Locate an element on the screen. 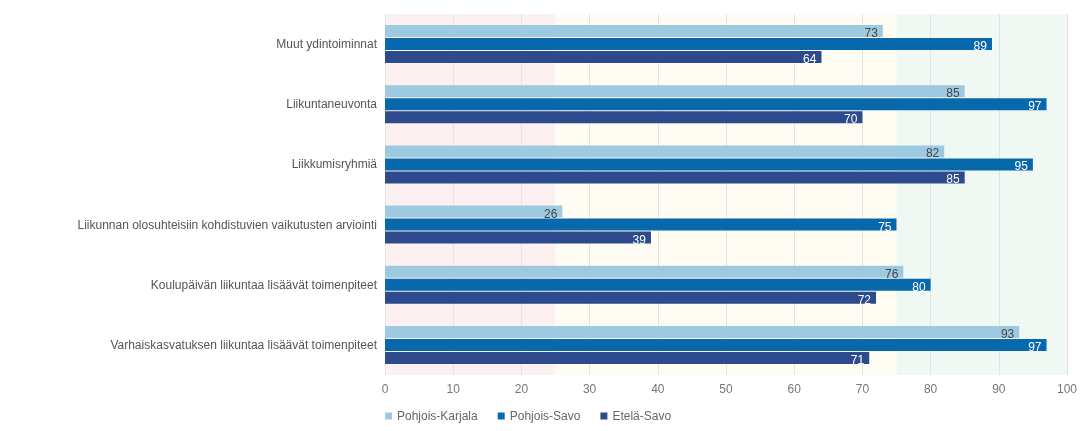  x-tick-label: 60 is located at coordinates (794, 389).